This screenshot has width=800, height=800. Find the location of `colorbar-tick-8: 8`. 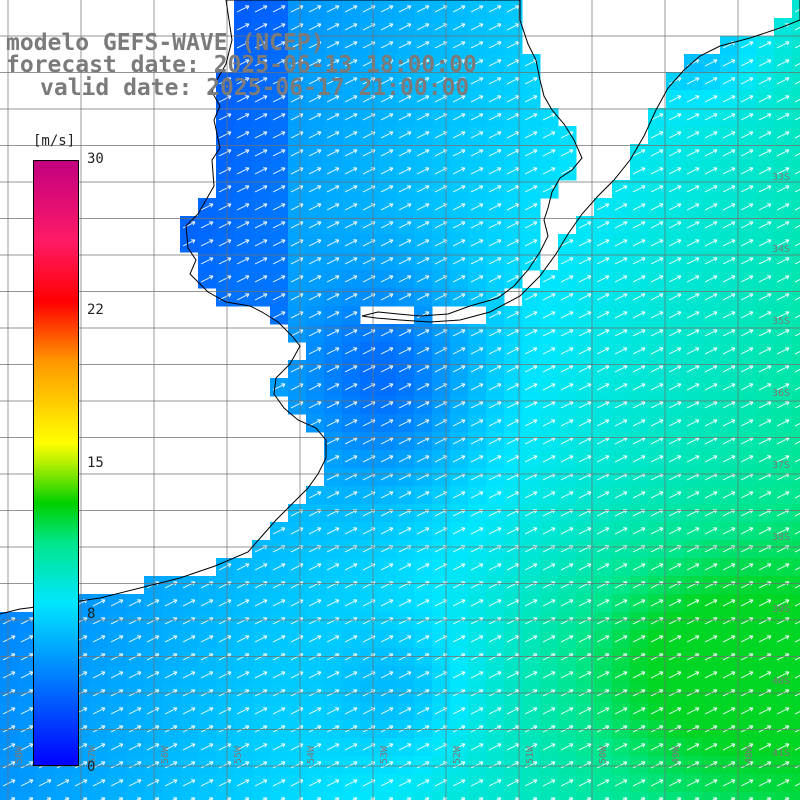

colorbar-tick-8: 8 is located at coordinates (91, 614).